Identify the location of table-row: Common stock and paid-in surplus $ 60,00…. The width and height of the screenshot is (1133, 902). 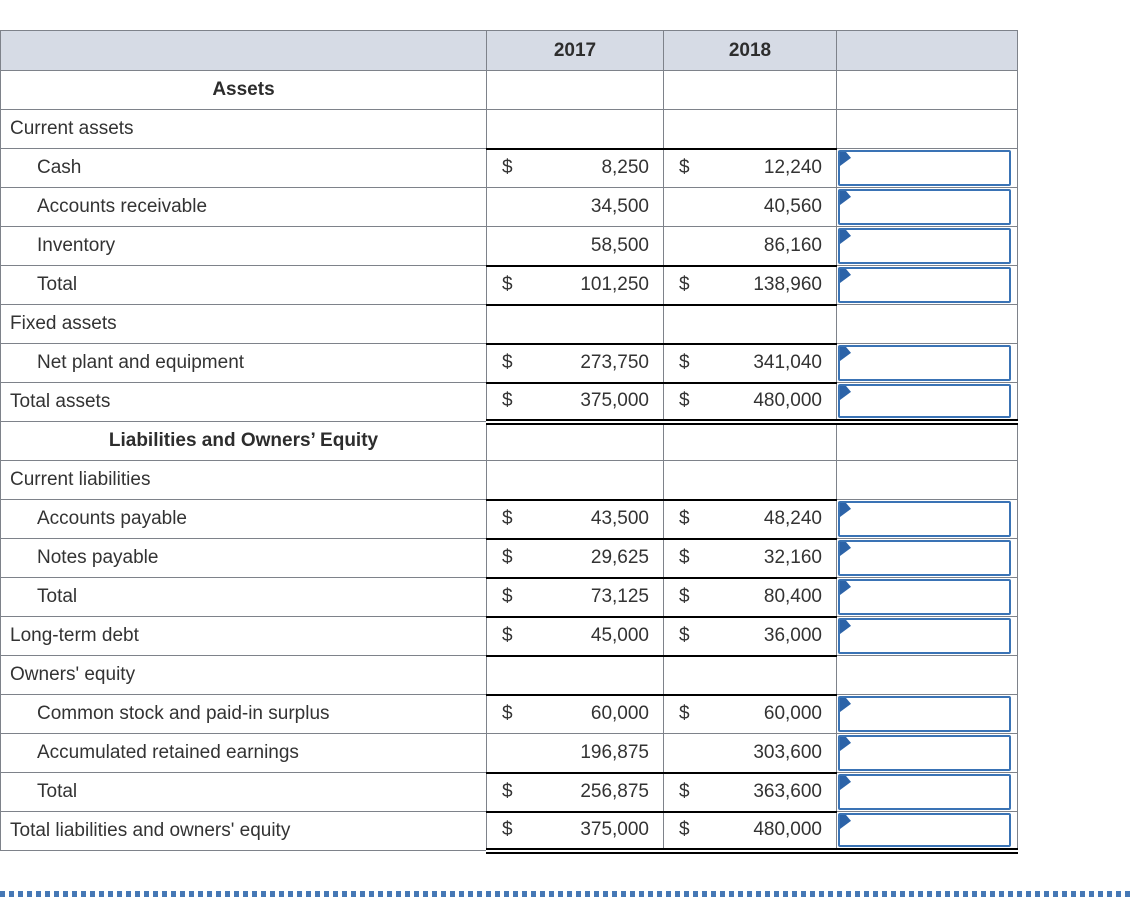
(509, 713).